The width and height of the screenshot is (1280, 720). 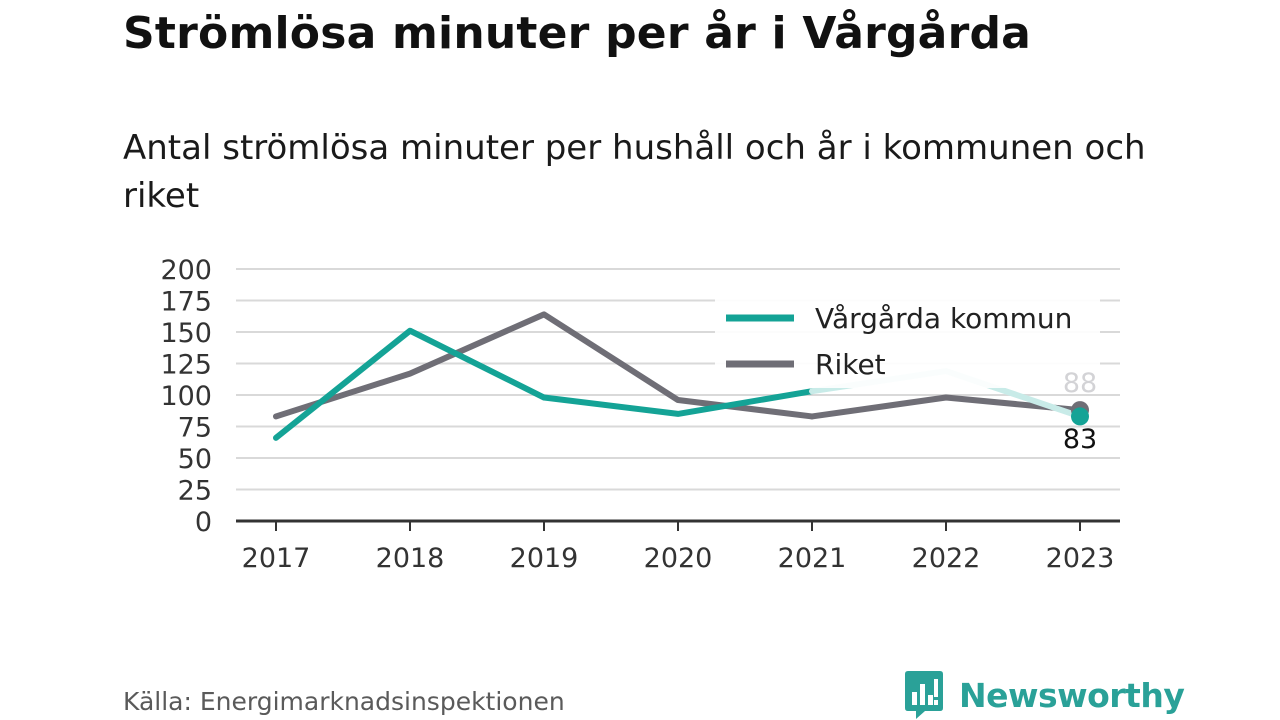 I want to click on legend-label: Riket, so click(x=850, y=364).